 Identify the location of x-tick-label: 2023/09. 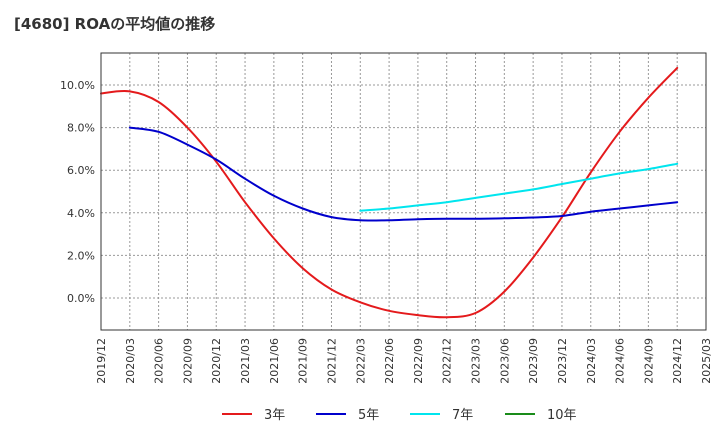
(533, 361).